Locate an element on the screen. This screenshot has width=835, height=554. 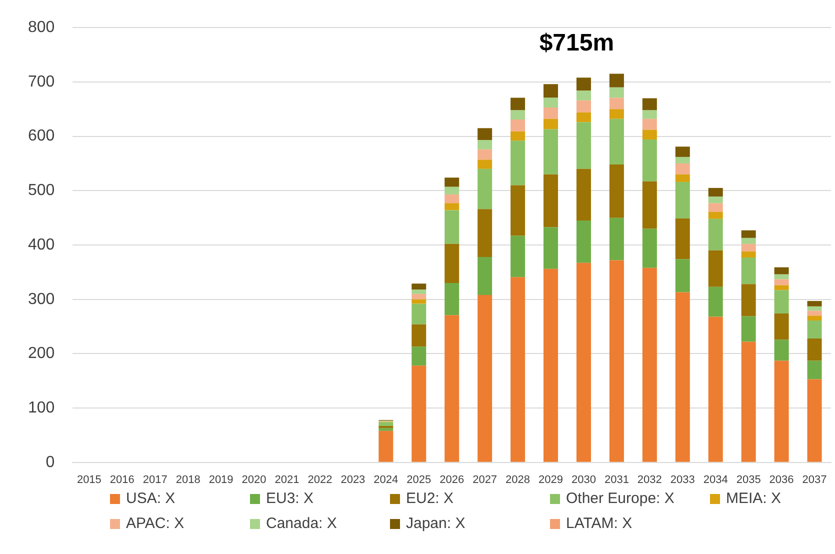
legend-label: Other Europe: X is located at coordinates (620, 498).